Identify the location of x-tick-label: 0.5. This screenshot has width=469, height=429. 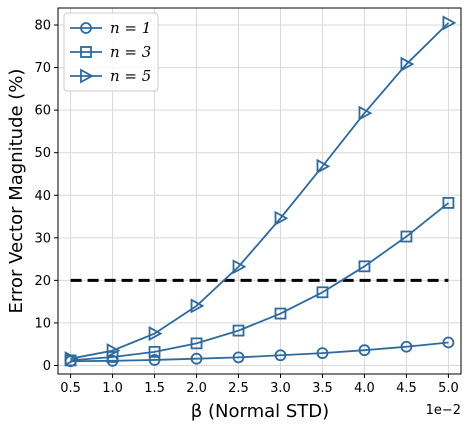
(70, 388).